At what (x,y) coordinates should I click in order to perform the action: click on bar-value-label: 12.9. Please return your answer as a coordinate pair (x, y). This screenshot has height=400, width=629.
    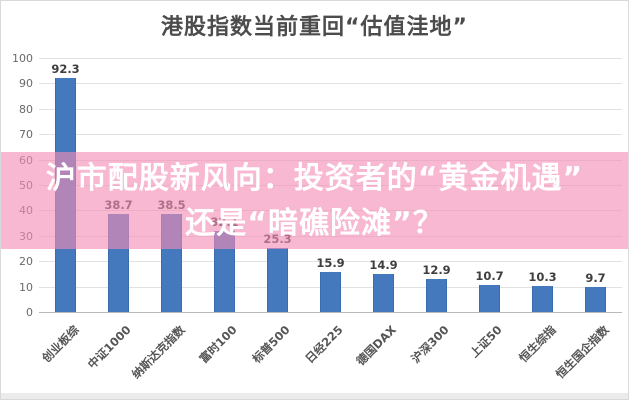
    Looking at the image, I should click on (436, 270).